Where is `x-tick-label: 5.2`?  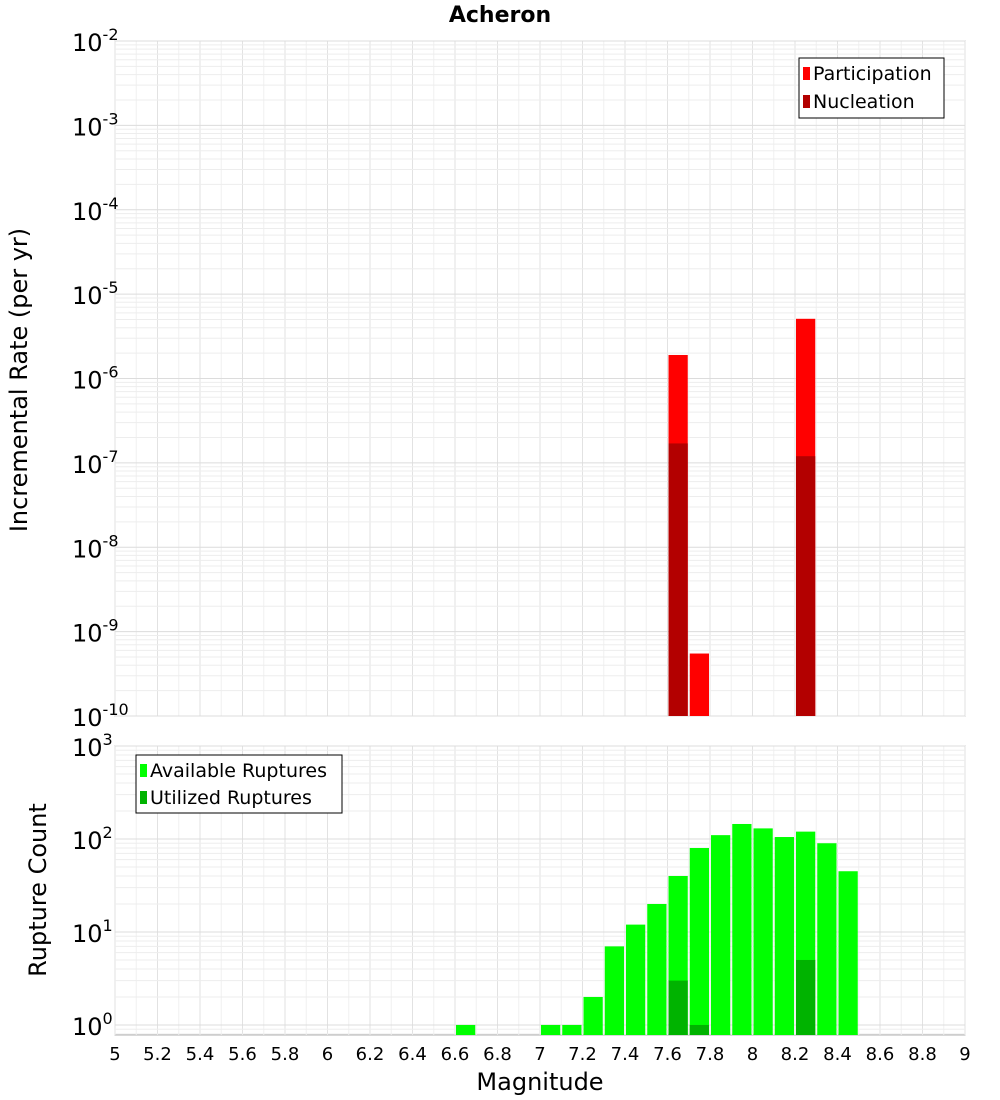 x-tick-label: 5.2 is located at coordinates (157, 1054).